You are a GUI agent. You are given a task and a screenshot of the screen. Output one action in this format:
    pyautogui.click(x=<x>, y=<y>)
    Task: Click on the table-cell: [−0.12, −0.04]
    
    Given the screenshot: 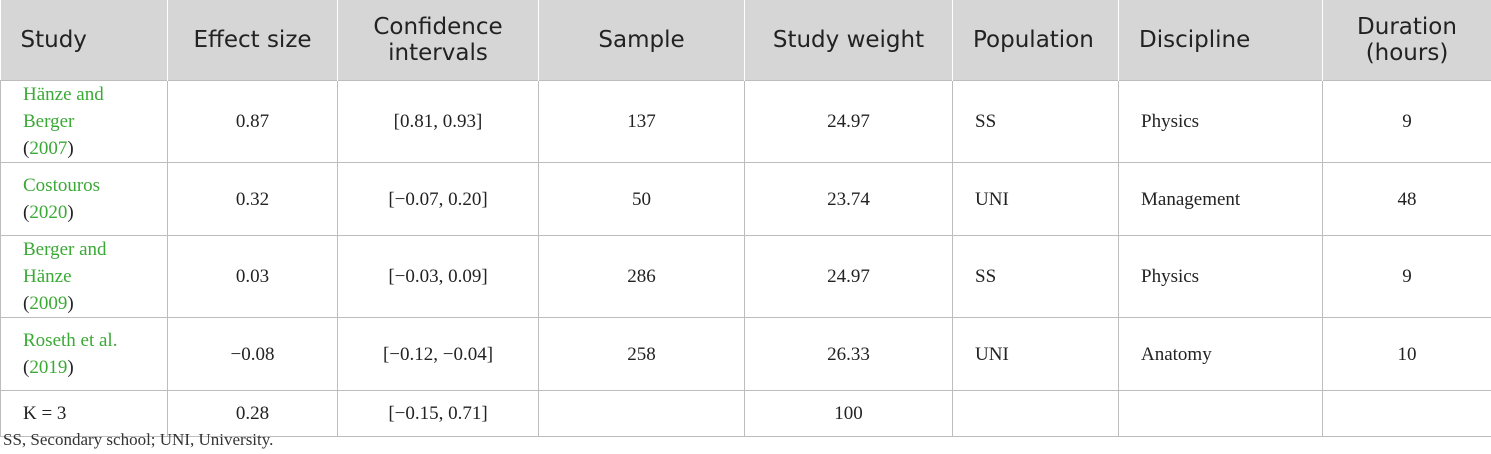 What is the action you would take?
    pyautogui.click(x=438, y=354)
    